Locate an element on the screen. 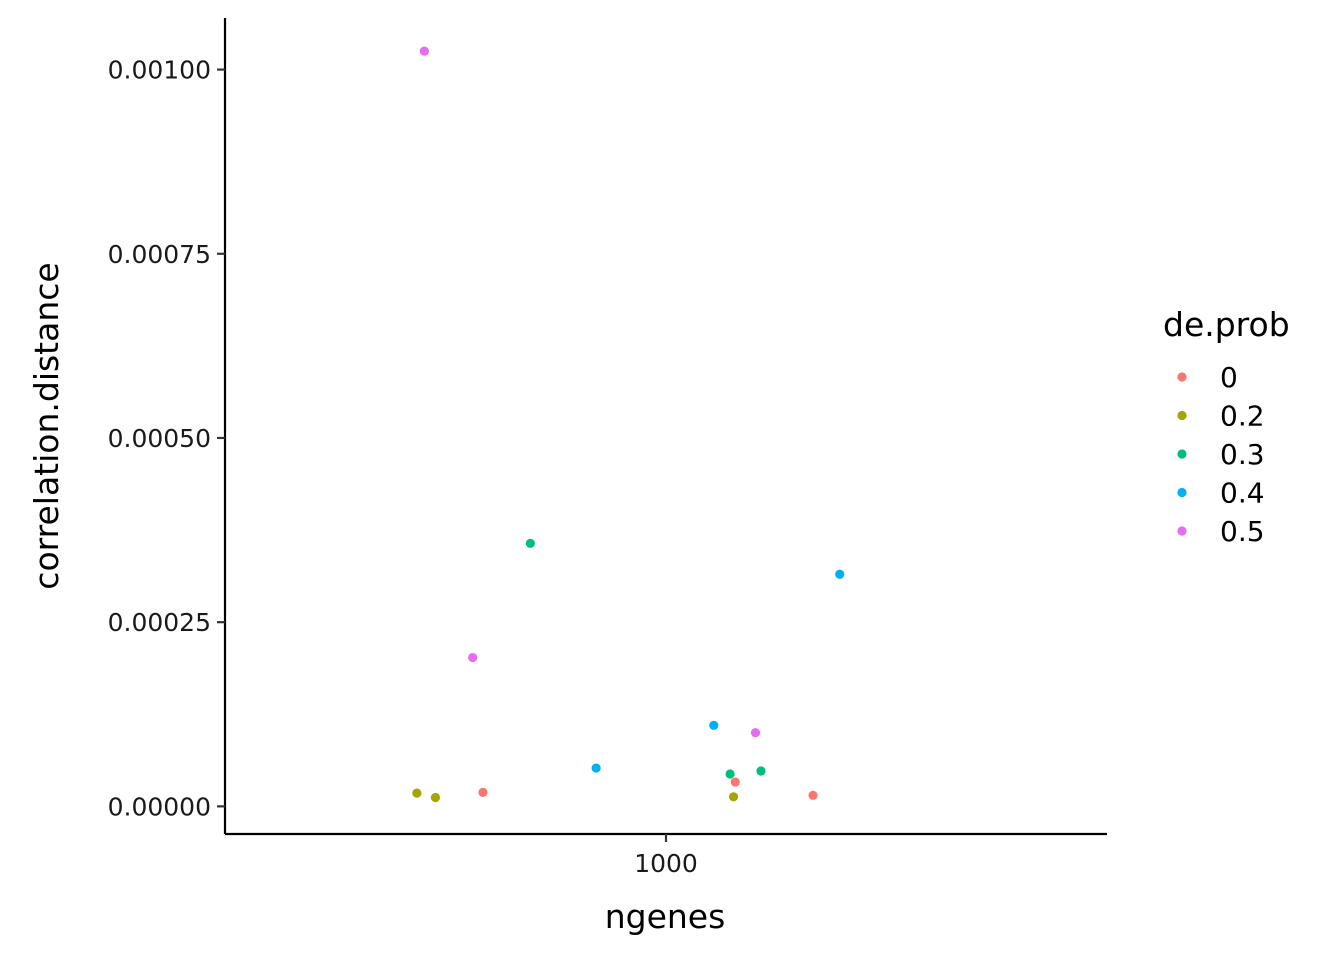 The width and height of the screenshot is (1344, 960). y-tick-label: 0.00075 is located at coordinates (159, 254).